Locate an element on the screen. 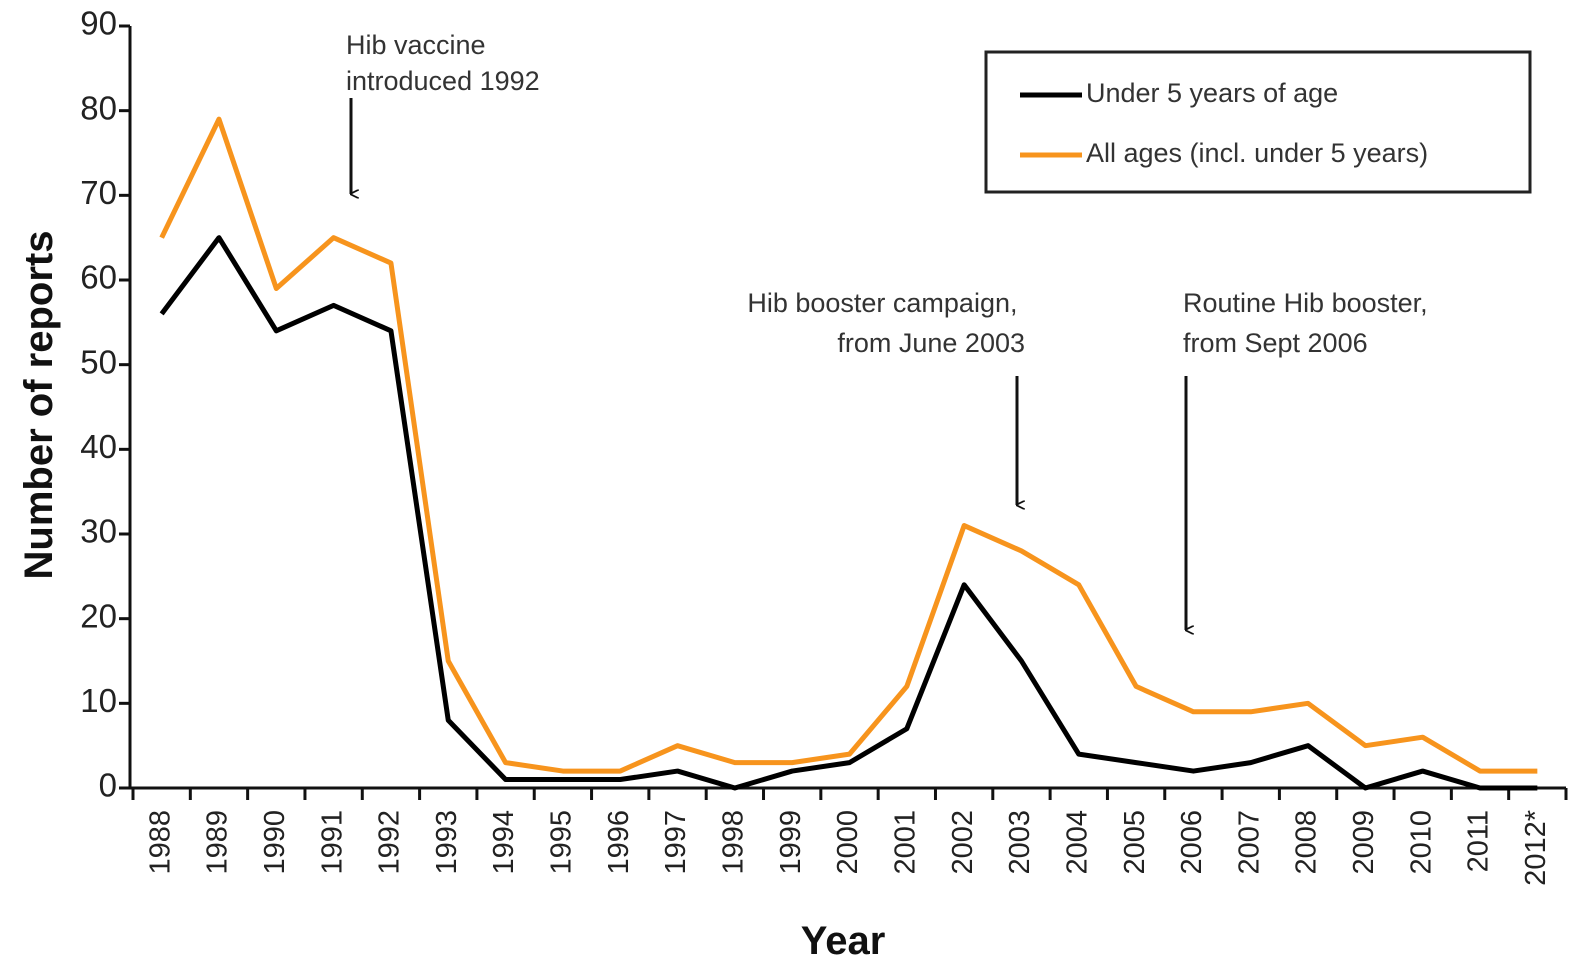 The height and width of the screenshot is (972, 1589). x-tick-label: 2007 is located at coordinates (1249, 842).